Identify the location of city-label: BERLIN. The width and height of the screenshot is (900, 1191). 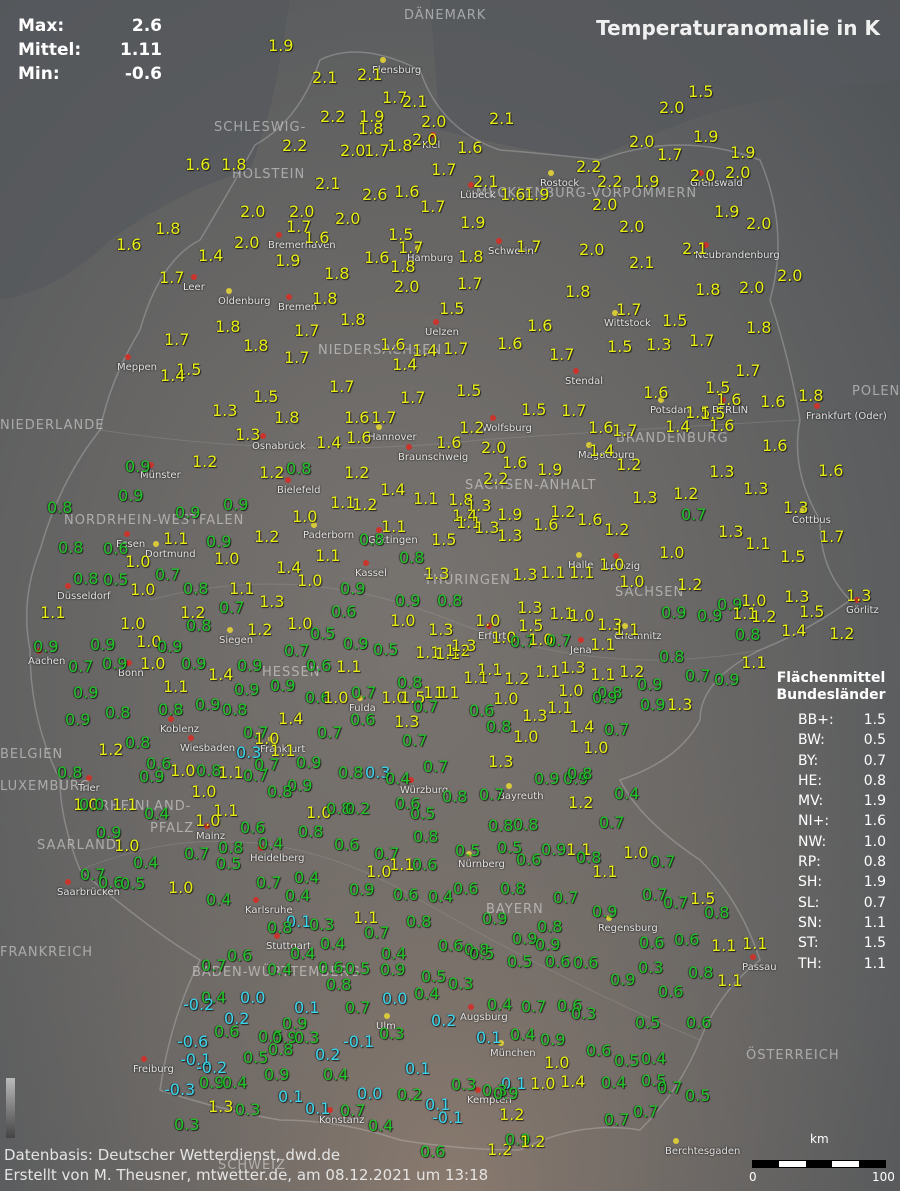
(730, 410).